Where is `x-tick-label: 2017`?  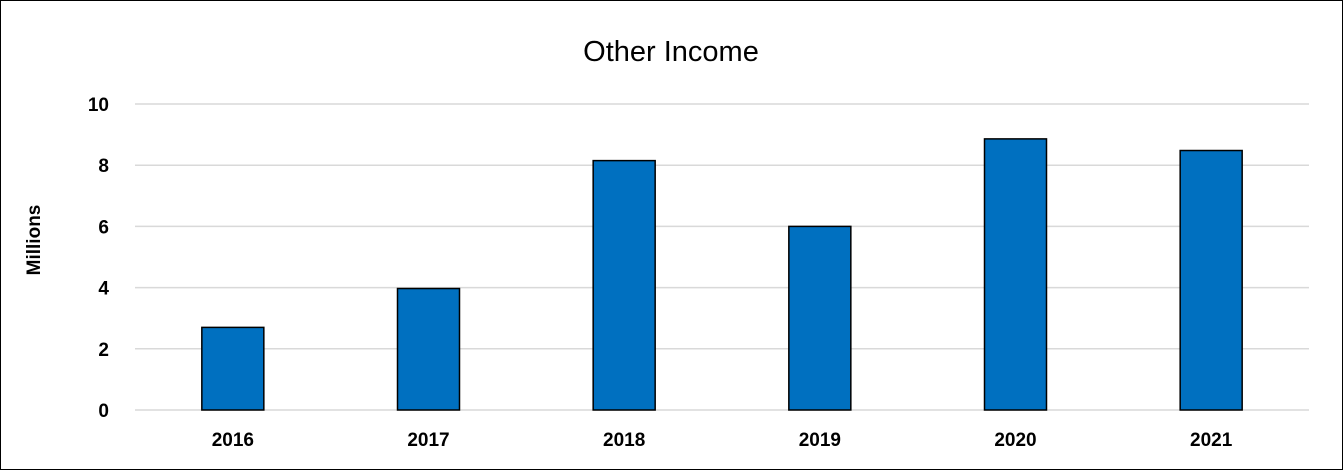 x-tick-label: 2017 is located at coordinates (428, 440).